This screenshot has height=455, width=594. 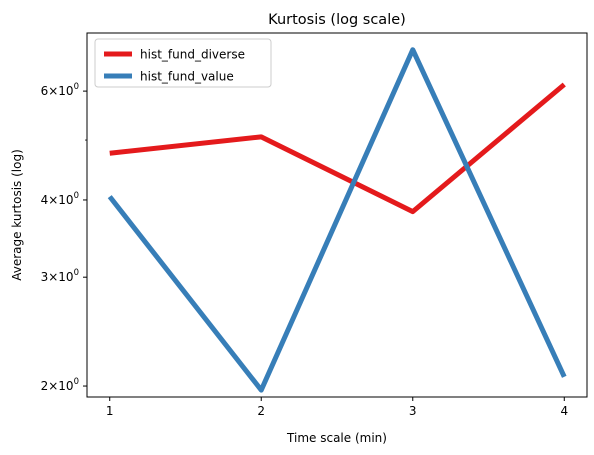 What do you see at coordinates (60, 276) in the screenshot?
I see `y-tick-label: 3×100` at bounding box center [60, 276].